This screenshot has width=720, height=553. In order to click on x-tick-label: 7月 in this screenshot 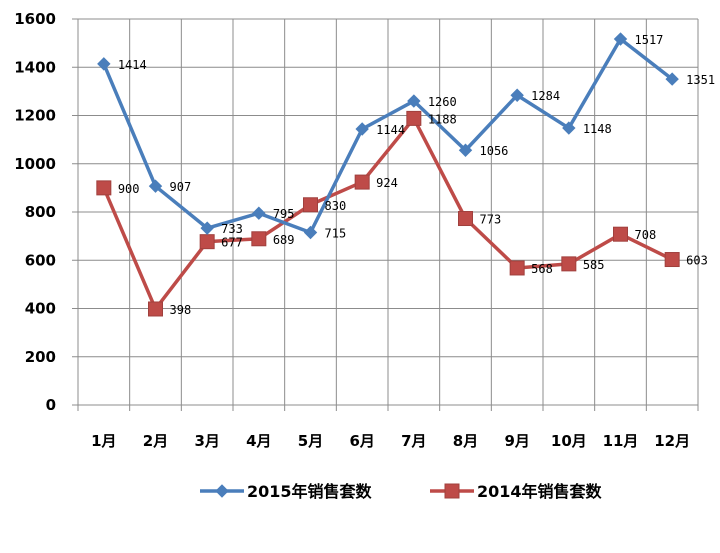, I will do `click(413, 441)`.